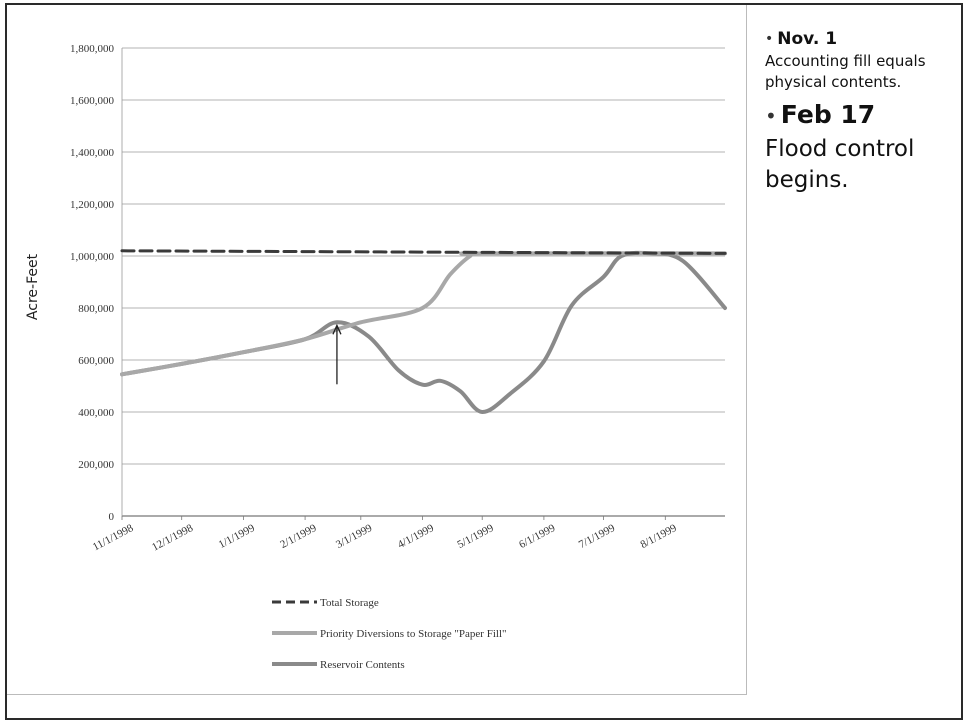  Describe the element at coordinates (362, 665) in the screenshot. I see `legend-label: Reservoir Contents` at that location.